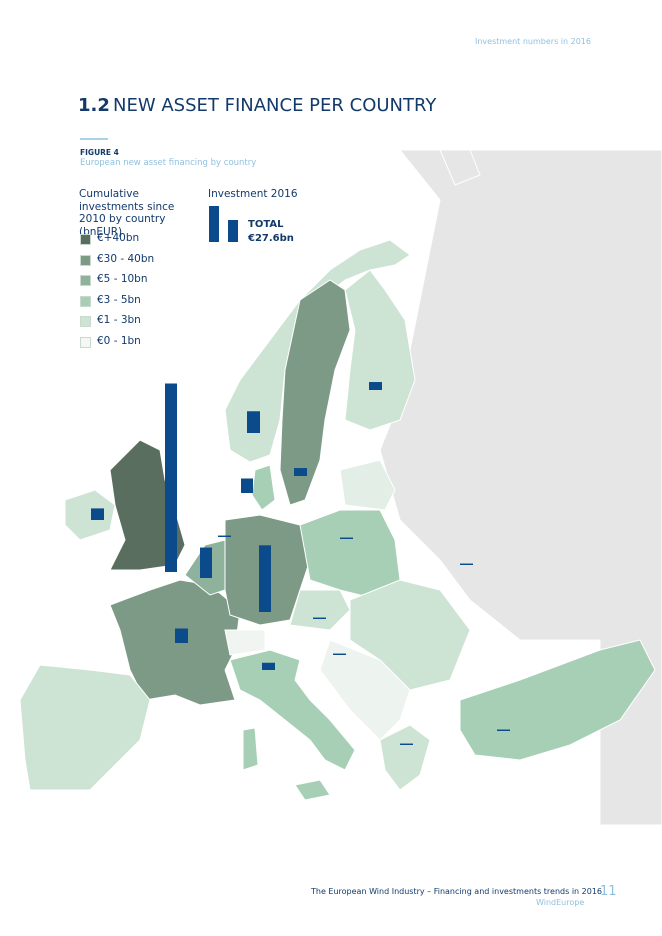 The image size is (662, 936). I want to click on country-italy, so click(292, 710).